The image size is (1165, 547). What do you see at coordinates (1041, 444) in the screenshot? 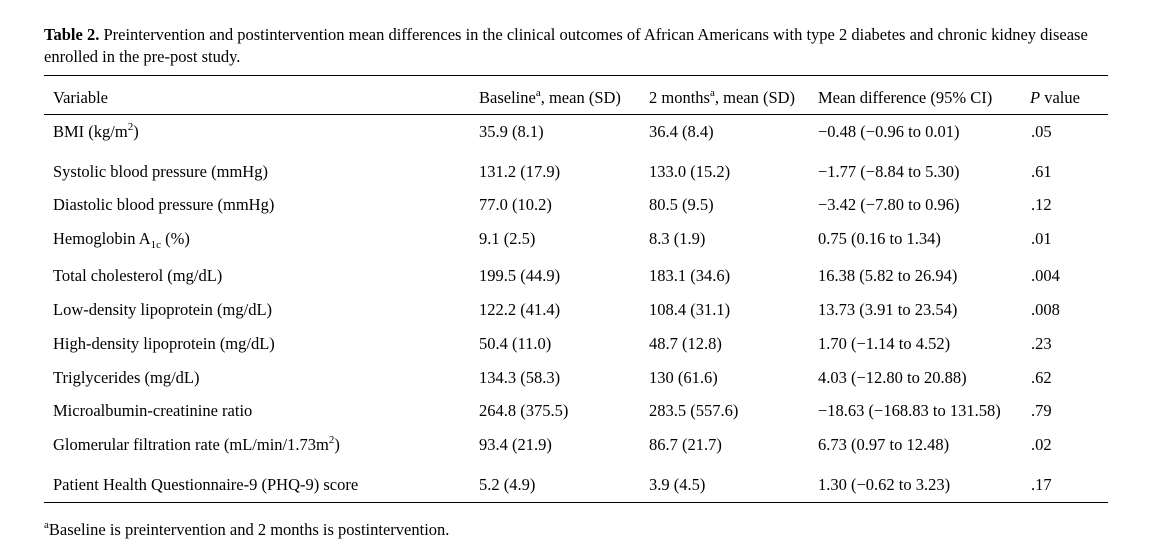
I see `cell-p-value: .02` at bounding box center [1041, 444].